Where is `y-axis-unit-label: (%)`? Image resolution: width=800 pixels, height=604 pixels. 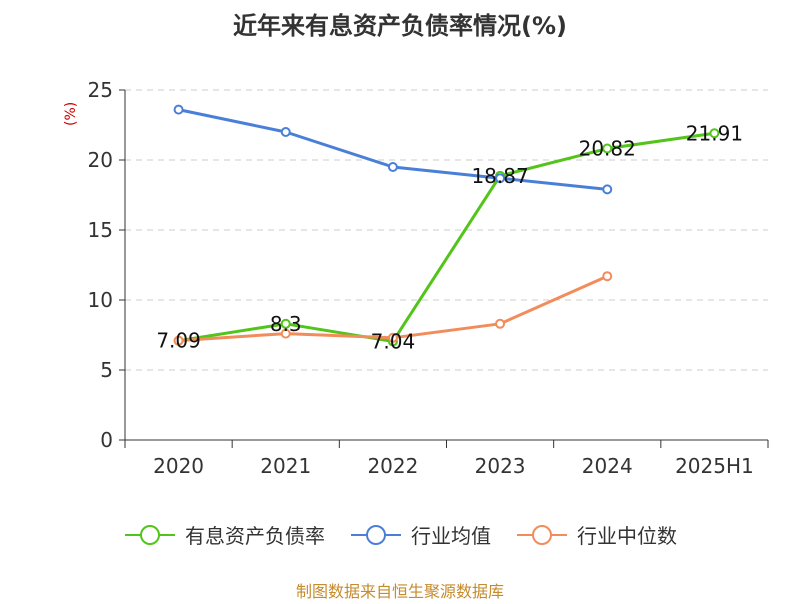 y-axis-unit-label: (%) is located at coordinates (71, 113).